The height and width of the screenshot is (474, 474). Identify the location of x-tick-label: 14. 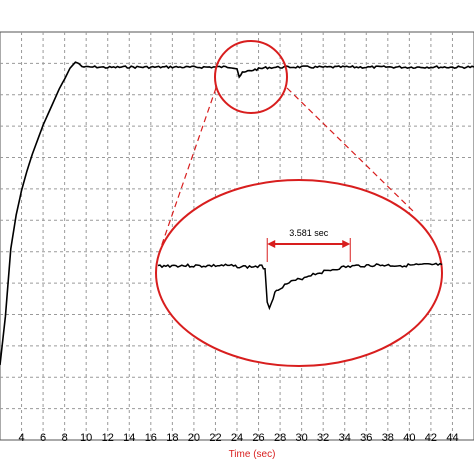
(129, 438).